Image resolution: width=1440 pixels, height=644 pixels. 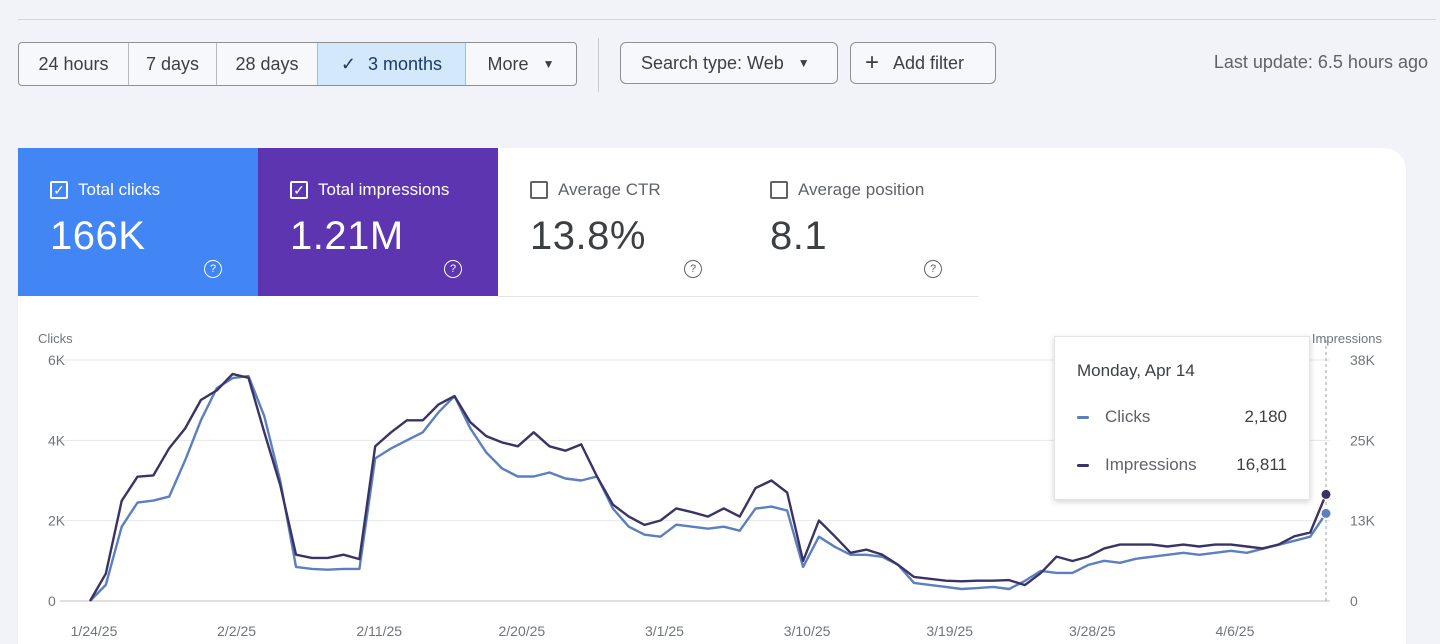 What do you see at coordinates (609, 189) in the screenshot?
I see `metric-label: Average CTR` at bounding box center [609, 189].